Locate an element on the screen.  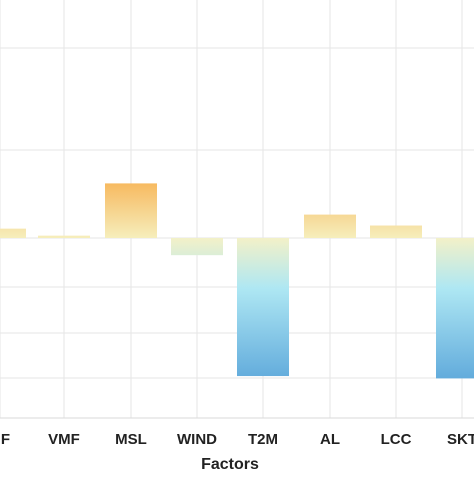
bar-lcc is located at coordinates (396, 231).